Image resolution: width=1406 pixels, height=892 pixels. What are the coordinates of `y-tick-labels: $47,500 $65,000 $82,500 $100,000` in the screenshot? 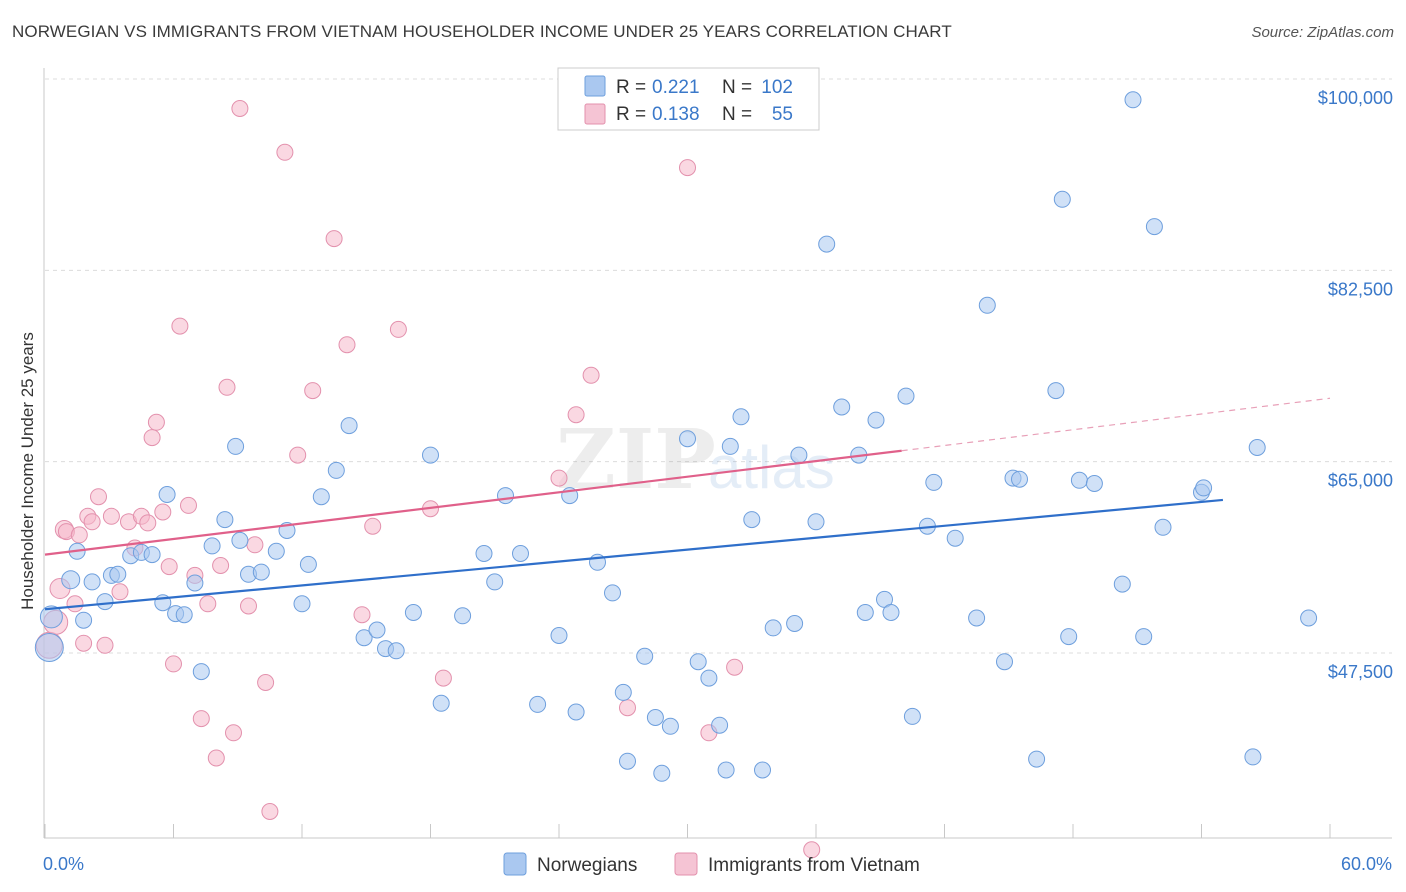 It's located at (1355, 385).